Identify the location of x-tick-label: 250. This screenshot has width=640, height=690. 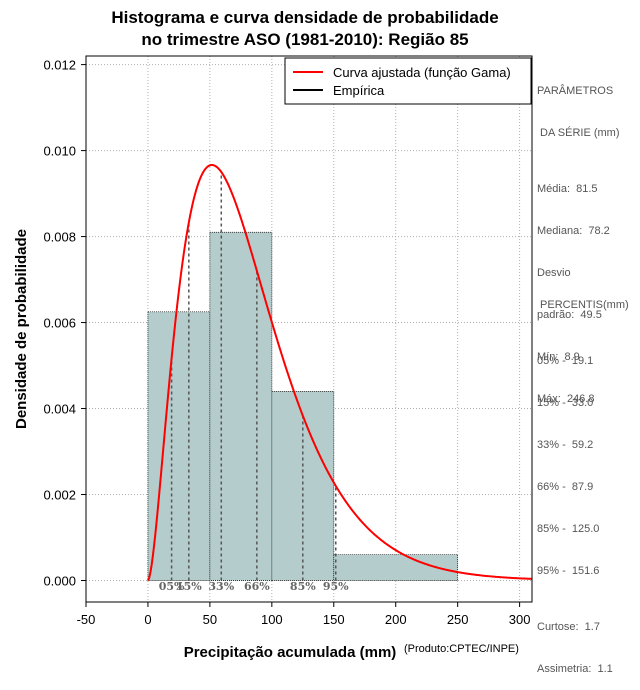
(458, 619).